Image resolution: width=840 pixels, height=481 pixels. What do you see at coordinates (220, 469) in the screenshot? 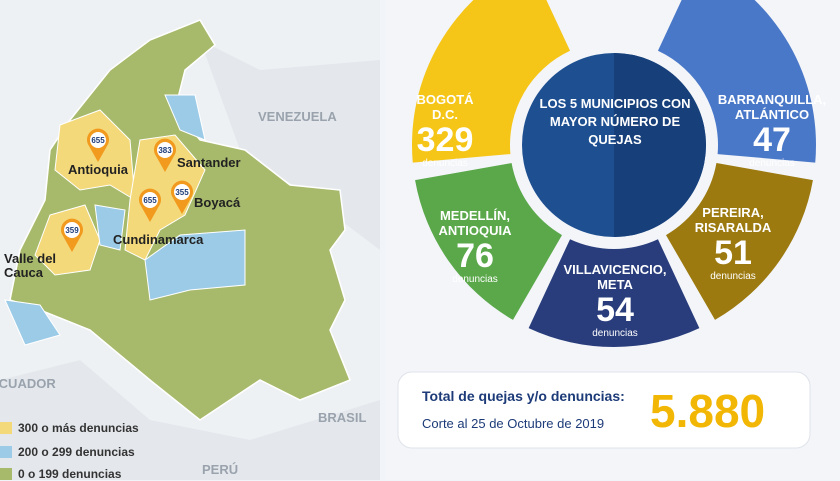
I see `country-label: PERÚ` at bounding box center [220, 469].